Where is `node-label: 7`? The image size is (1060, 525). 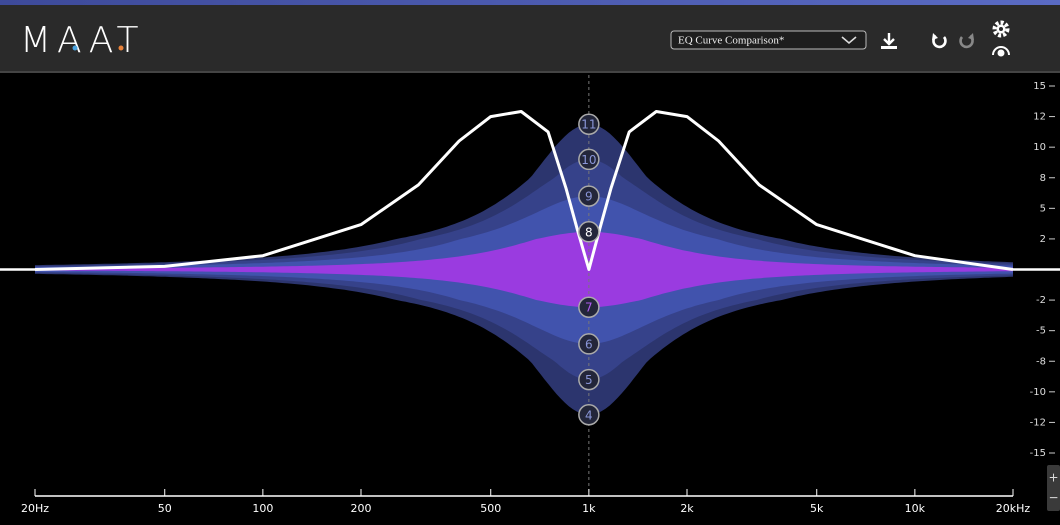 node-label: 7 is located at coordinates (589, 308).